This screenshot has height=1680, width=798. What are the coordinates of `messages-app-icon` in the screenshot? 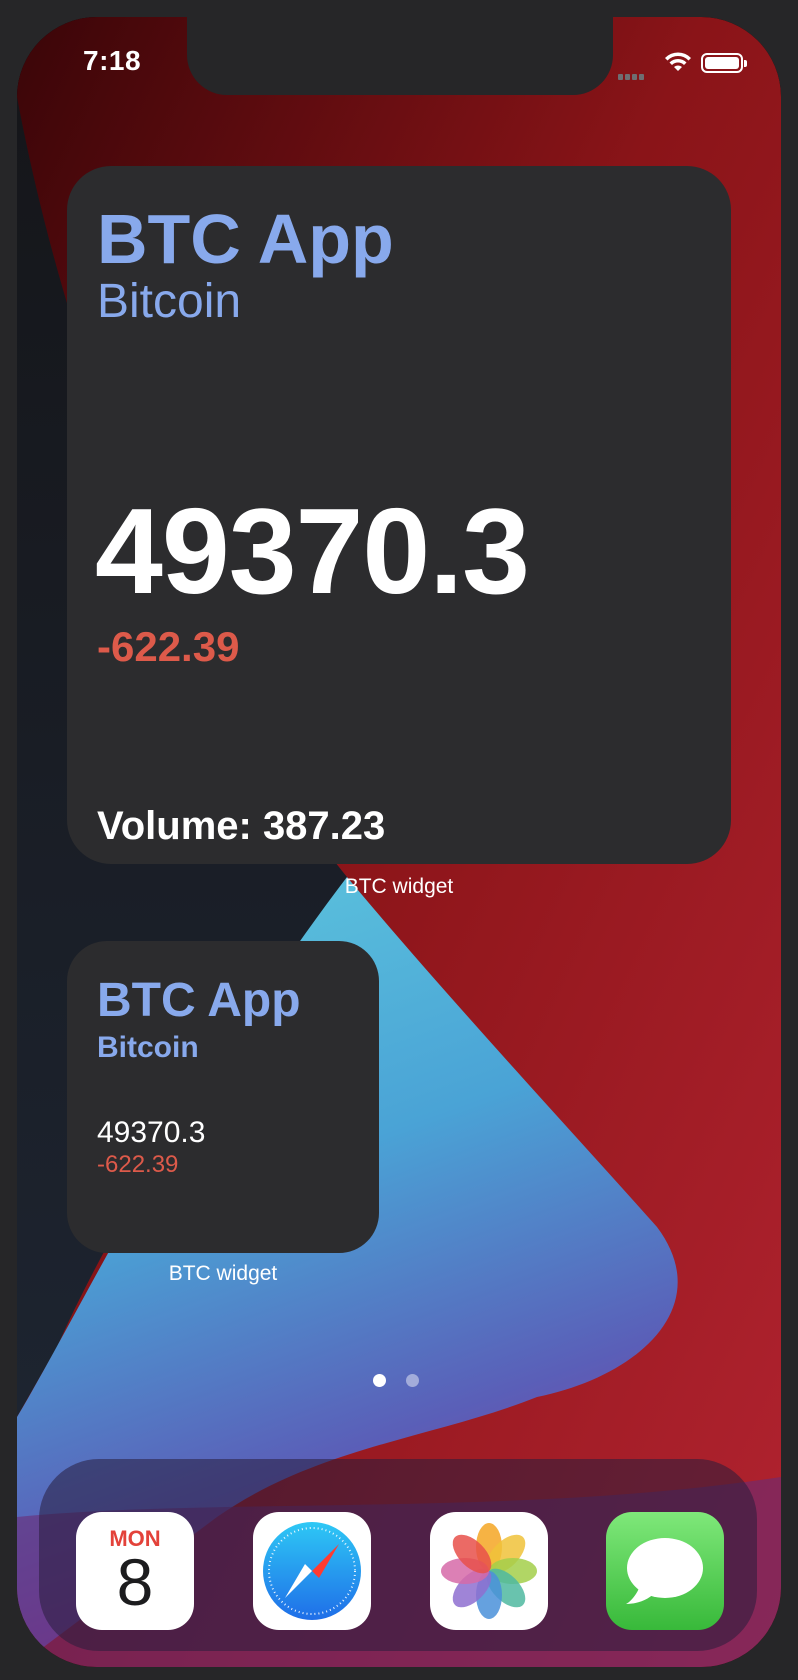 It's located at (665, 1571).